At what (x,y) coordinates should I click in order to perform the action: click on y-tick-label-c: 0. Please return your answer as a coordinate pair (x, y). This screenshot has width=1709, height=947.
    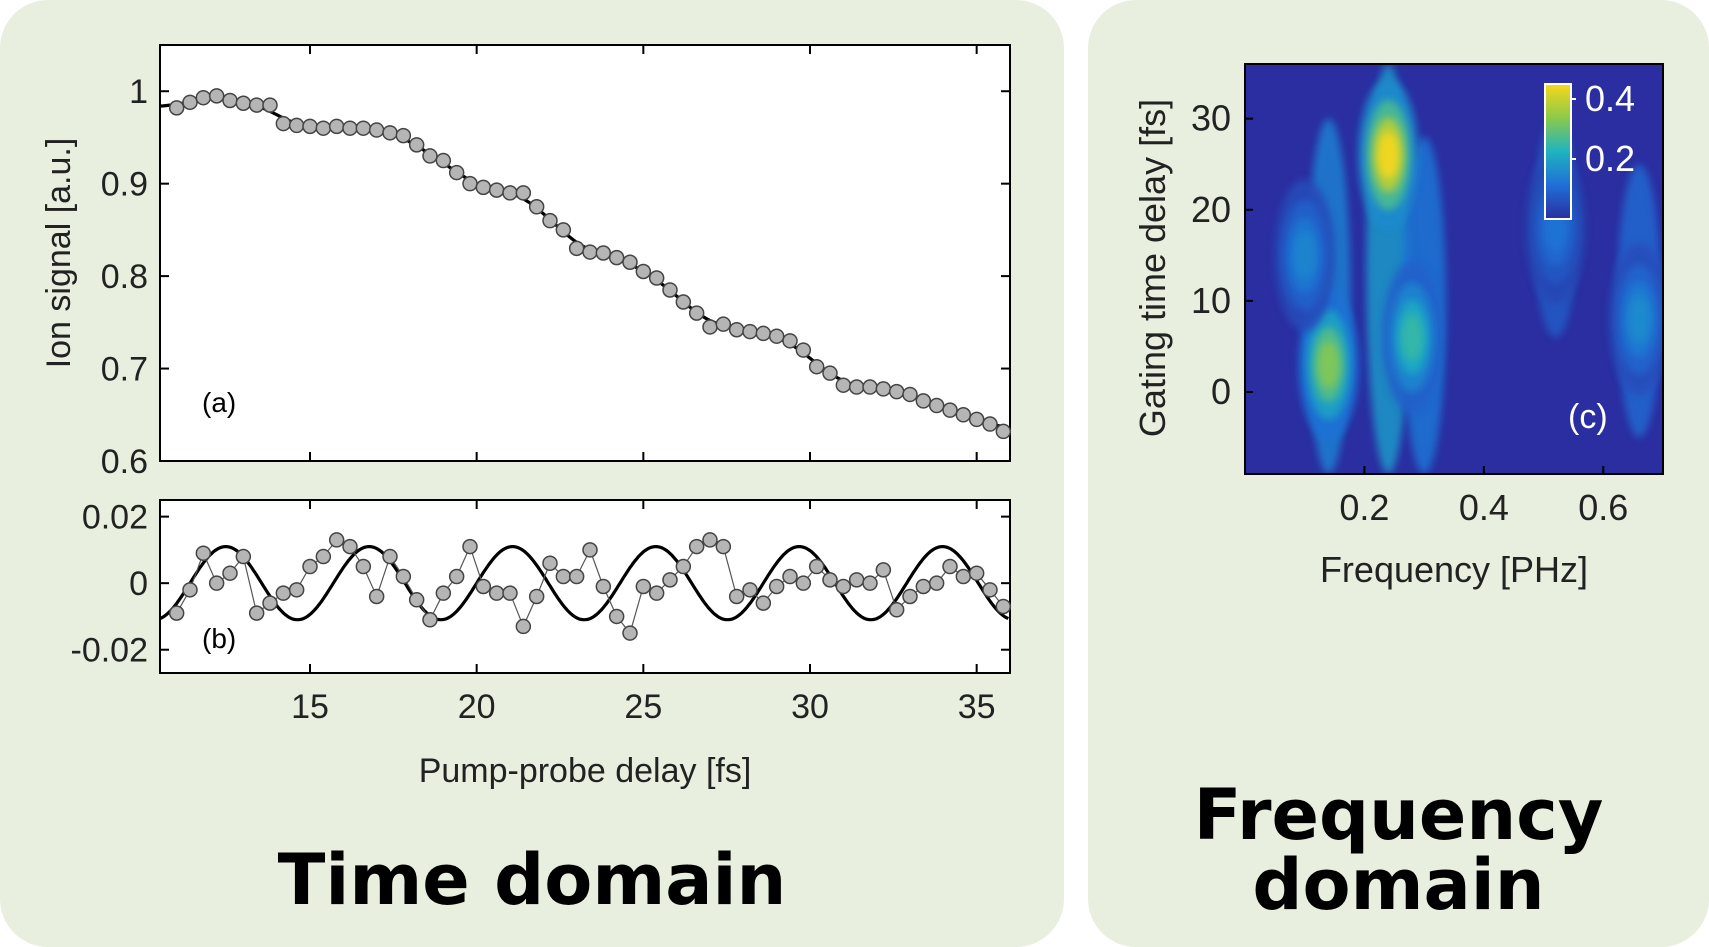
    Looking at the image, I should click on (1221, 391).